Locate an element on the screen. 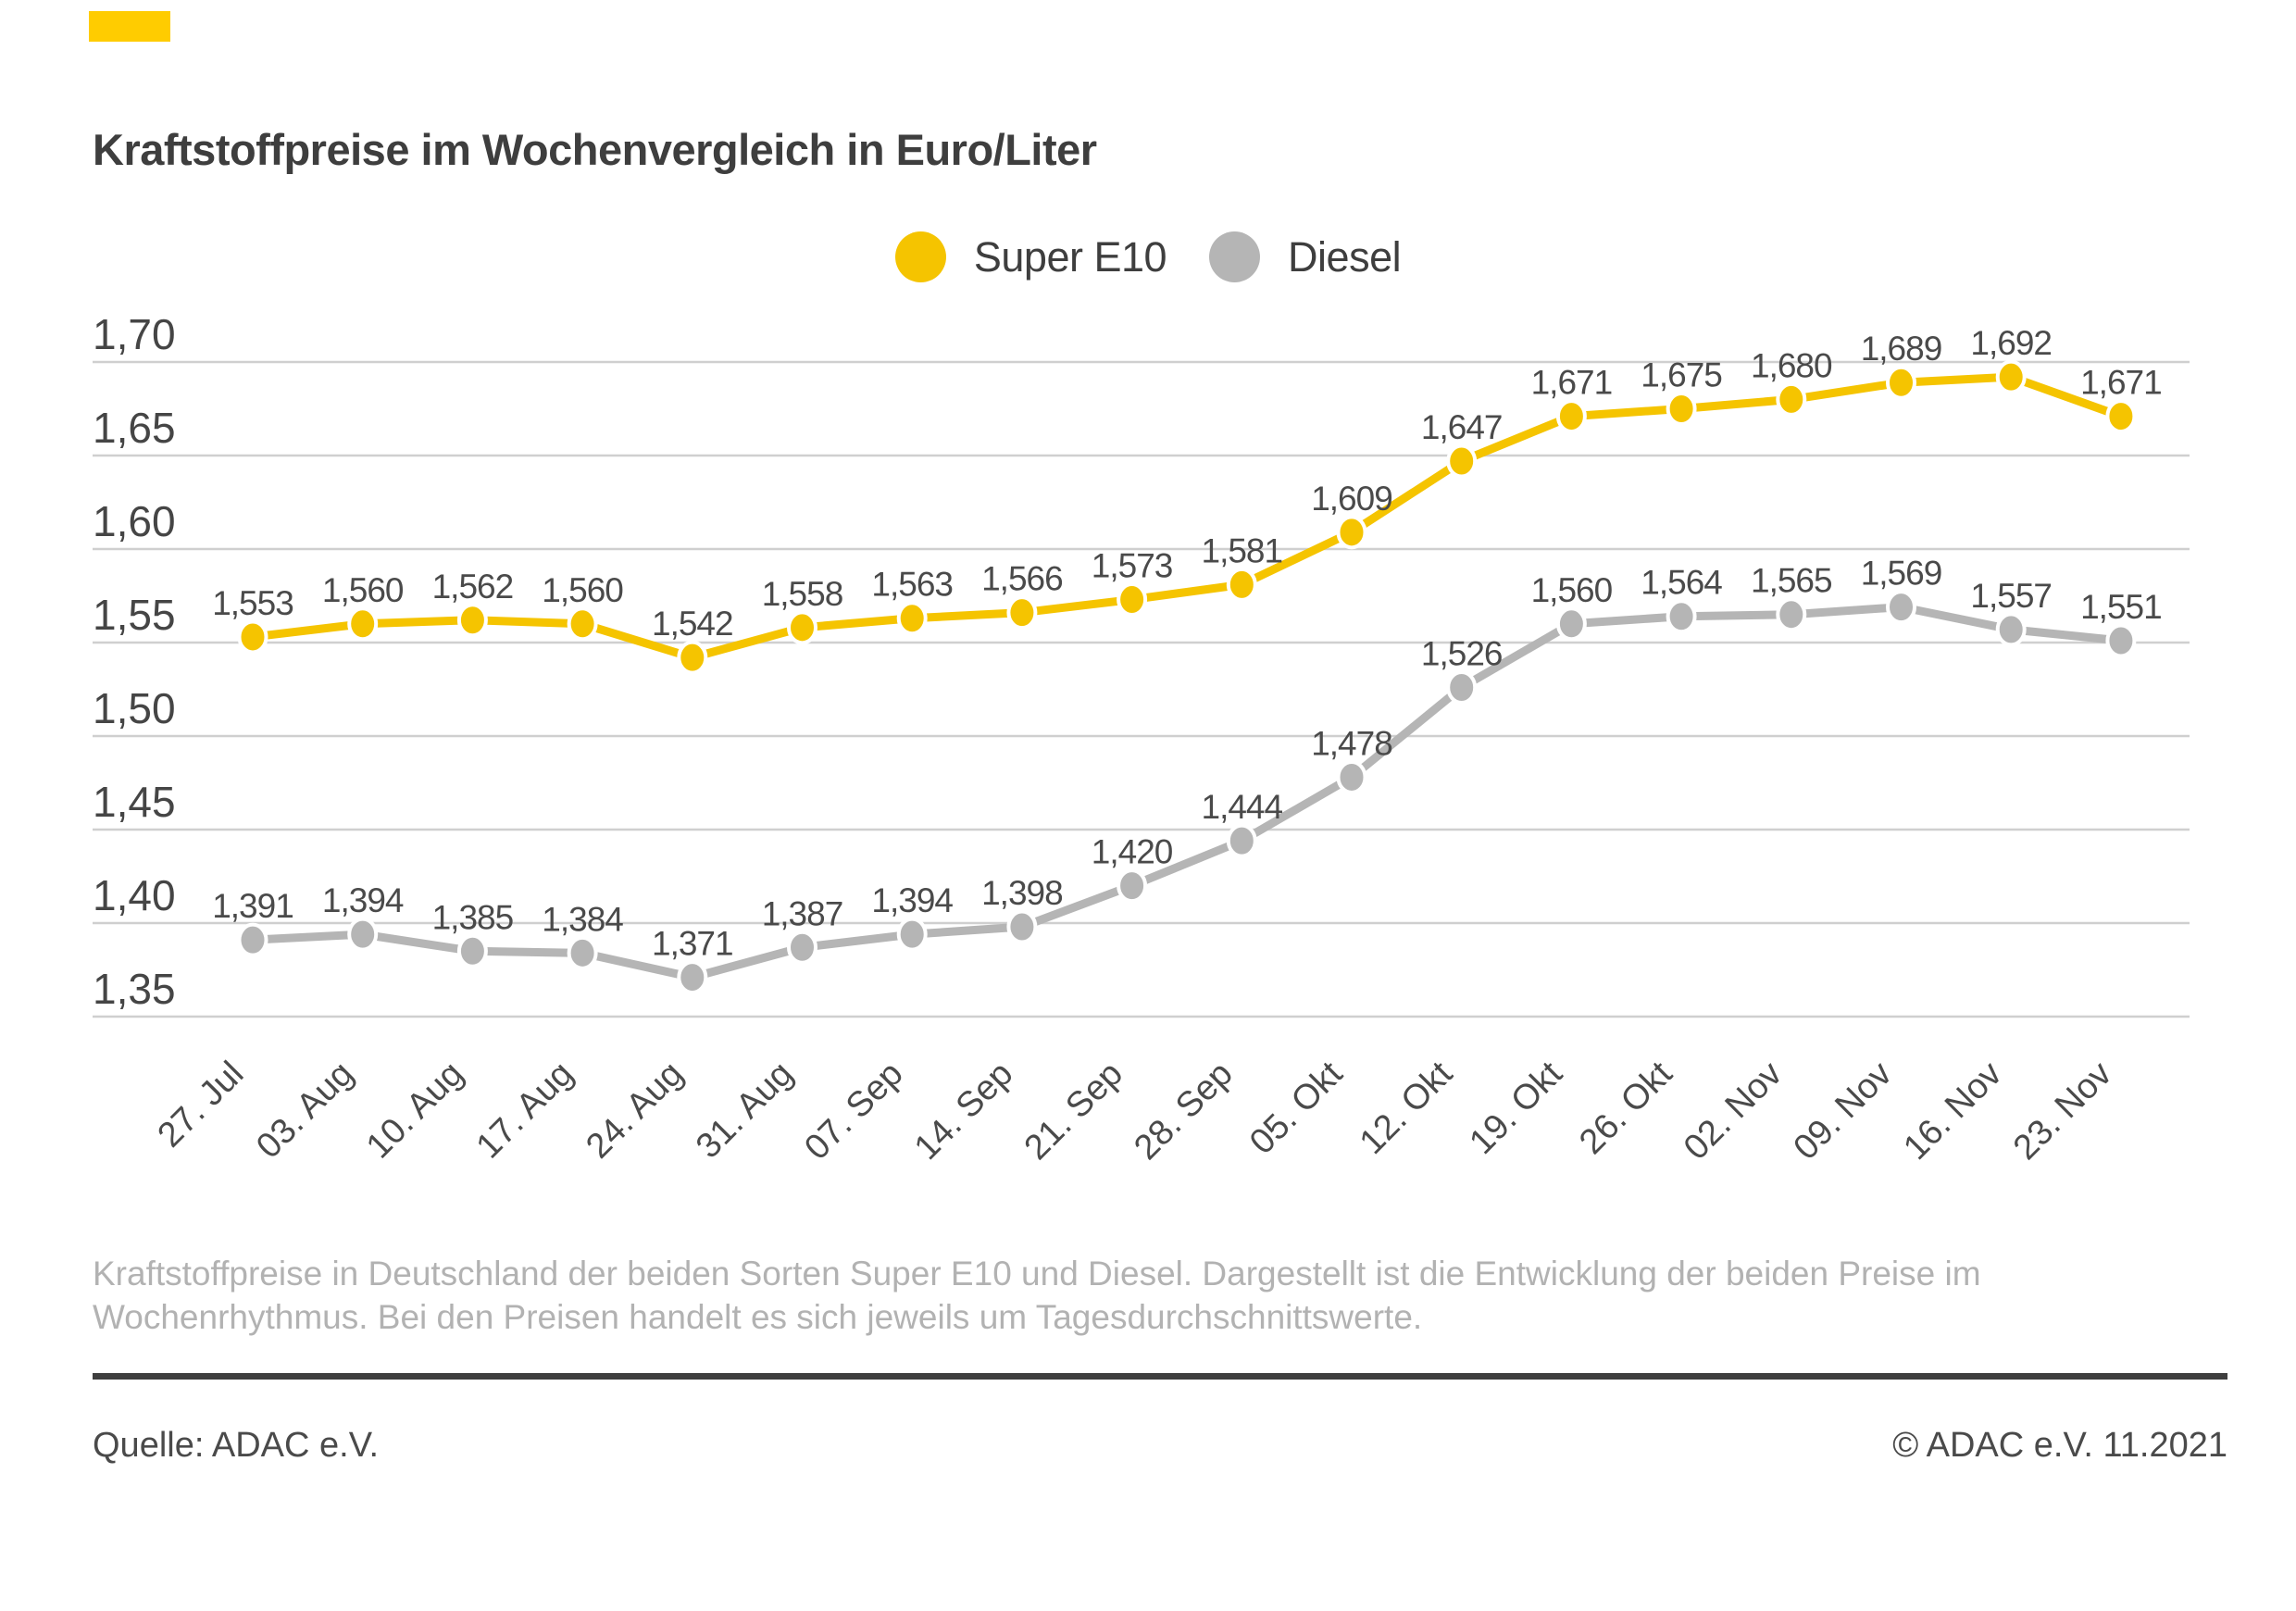 This screenshot has width=2296, height=1611. x-axis-tick-label: 27. Jul is located at coordinates (200, 1105).